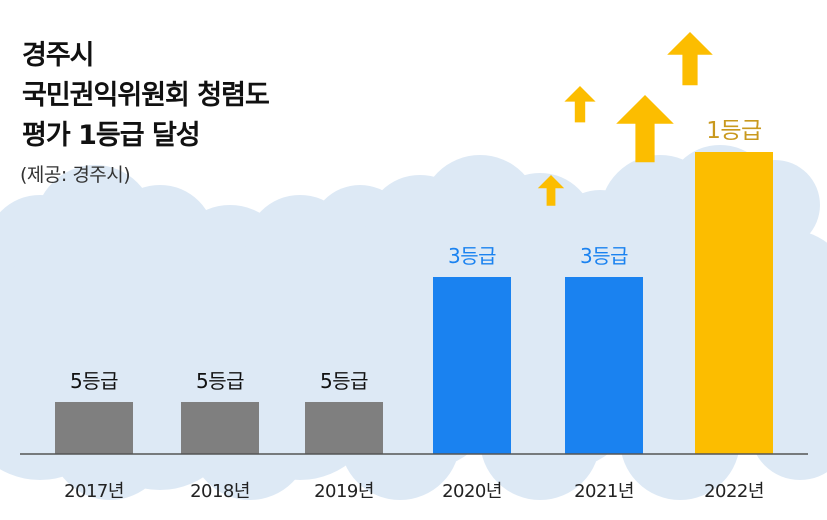  Describe the element at coordinates (733, 131) in the screenshot. I see `bar-data-label: 1등급` at that location.